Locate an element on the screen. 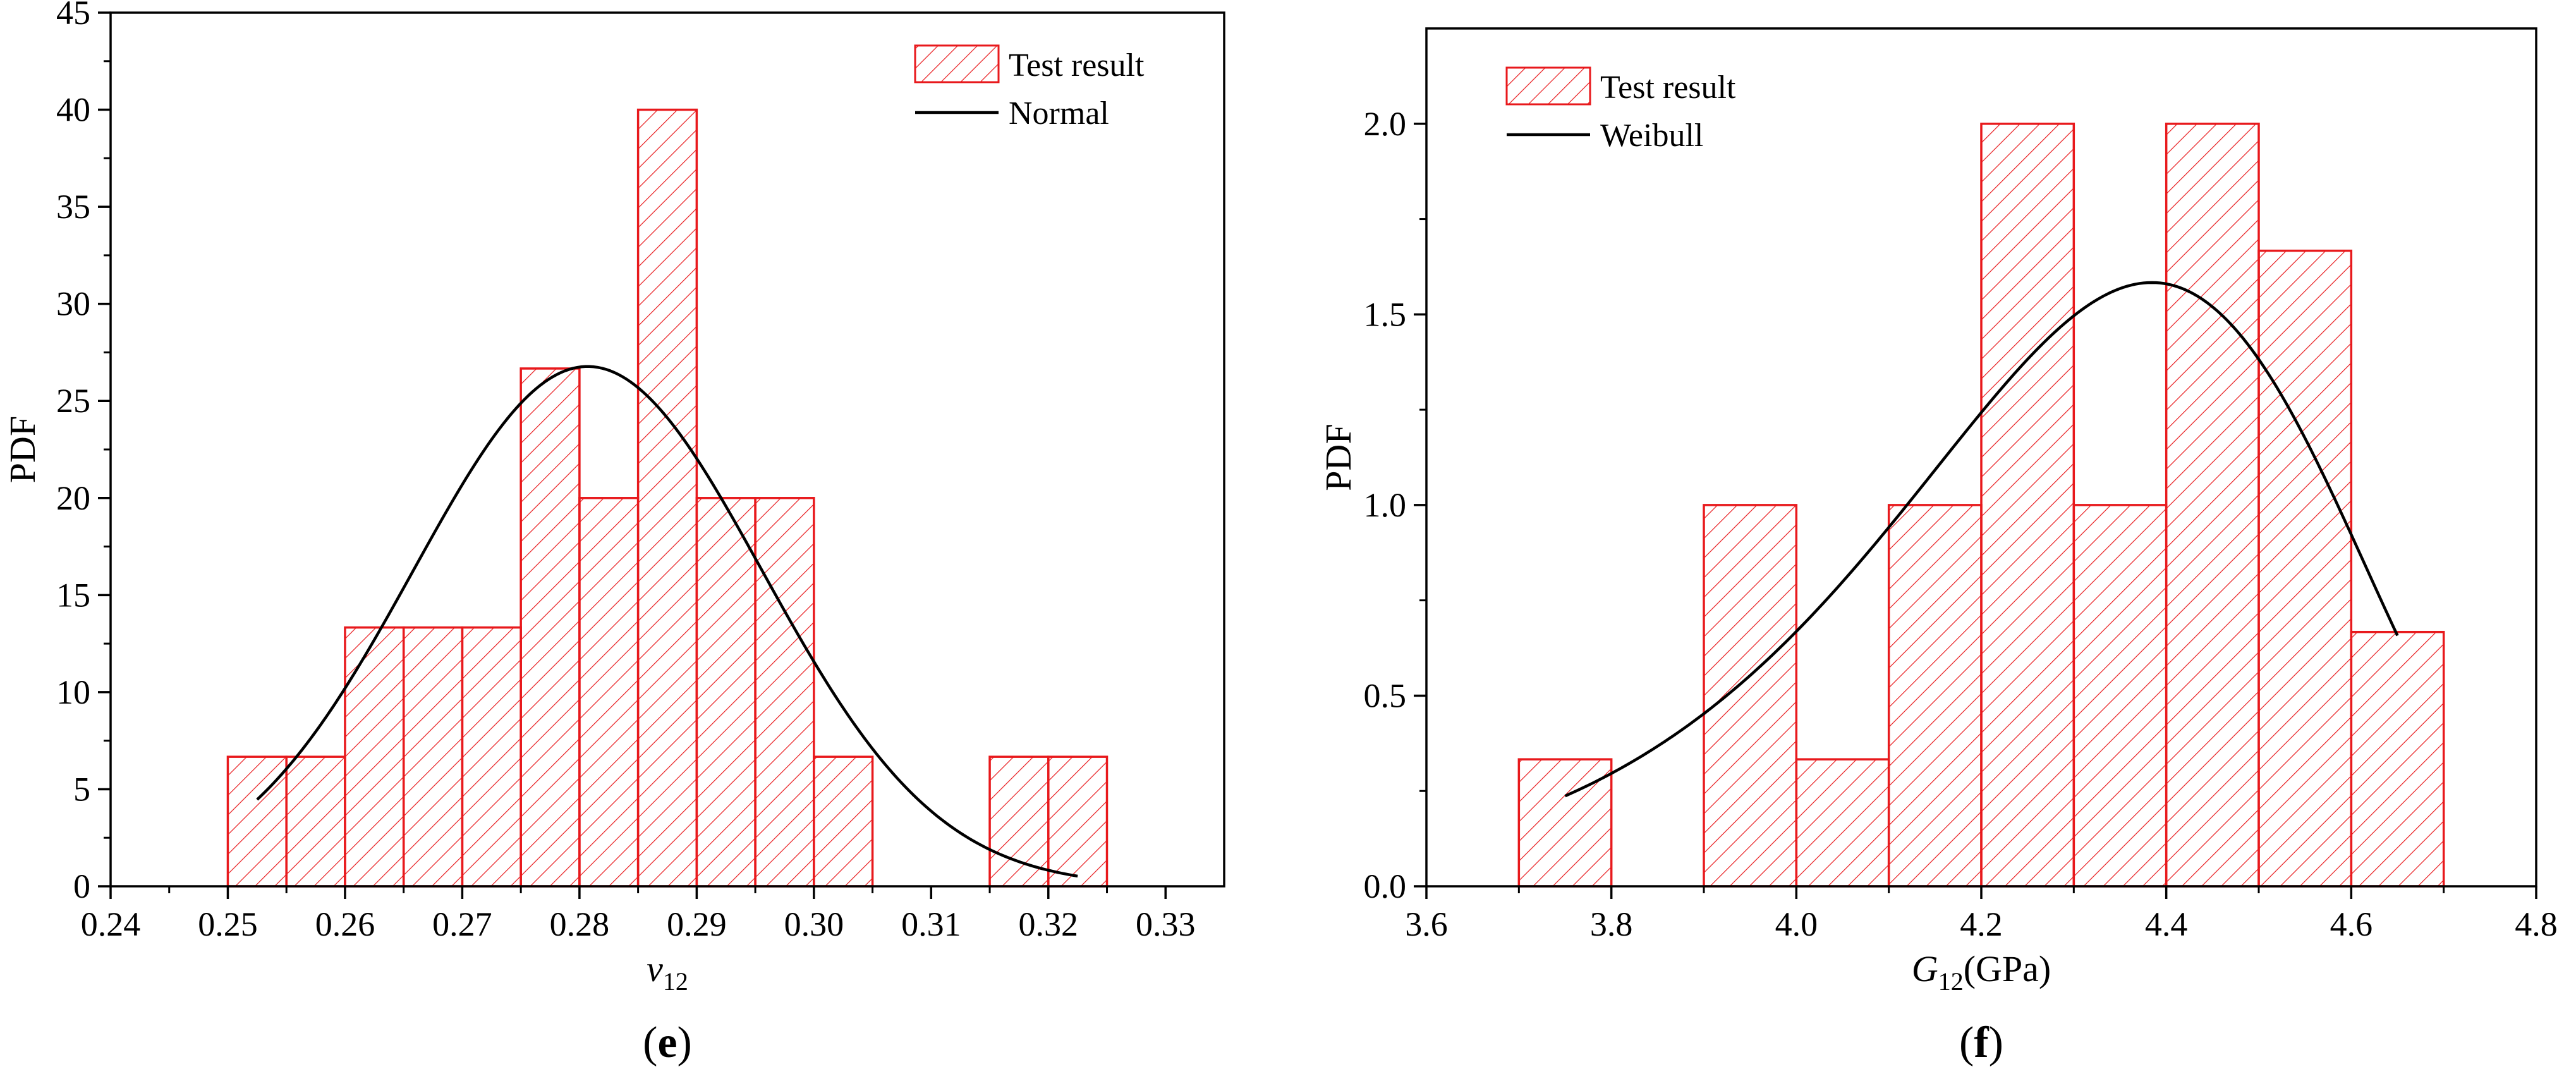  x-tick-label: 0.33 is located at coordinates (1166, 924).